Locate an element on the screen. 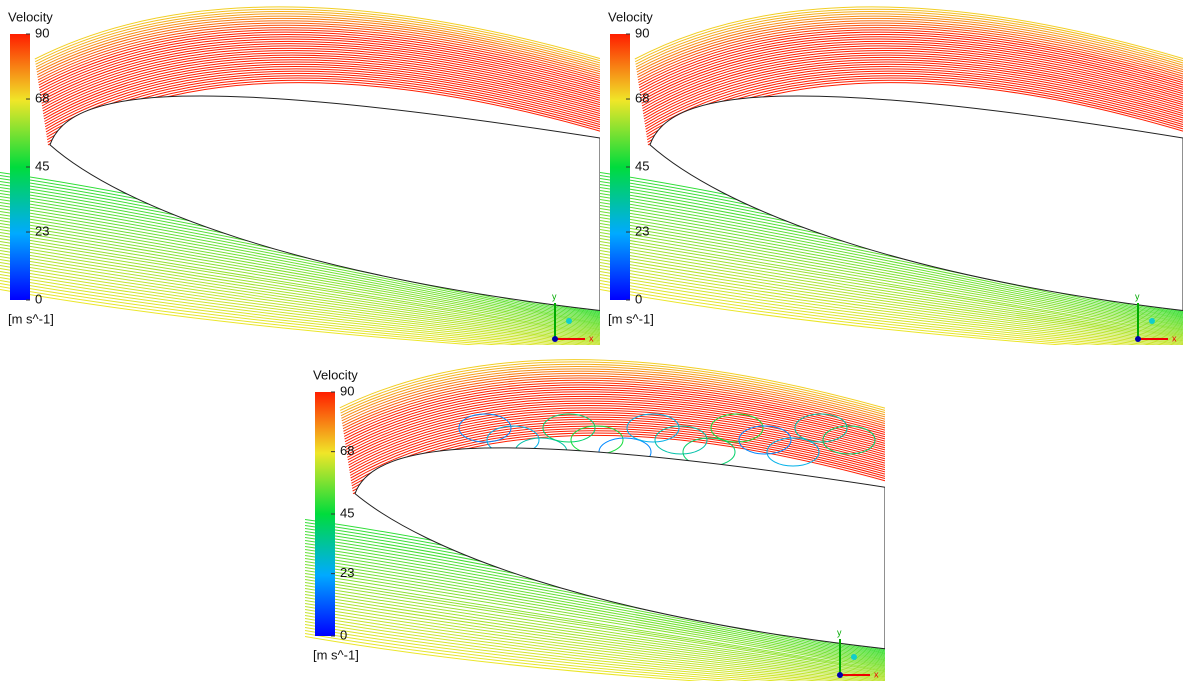 The image size is (1183, 681). airfoil is located at coordinates (916, 203).